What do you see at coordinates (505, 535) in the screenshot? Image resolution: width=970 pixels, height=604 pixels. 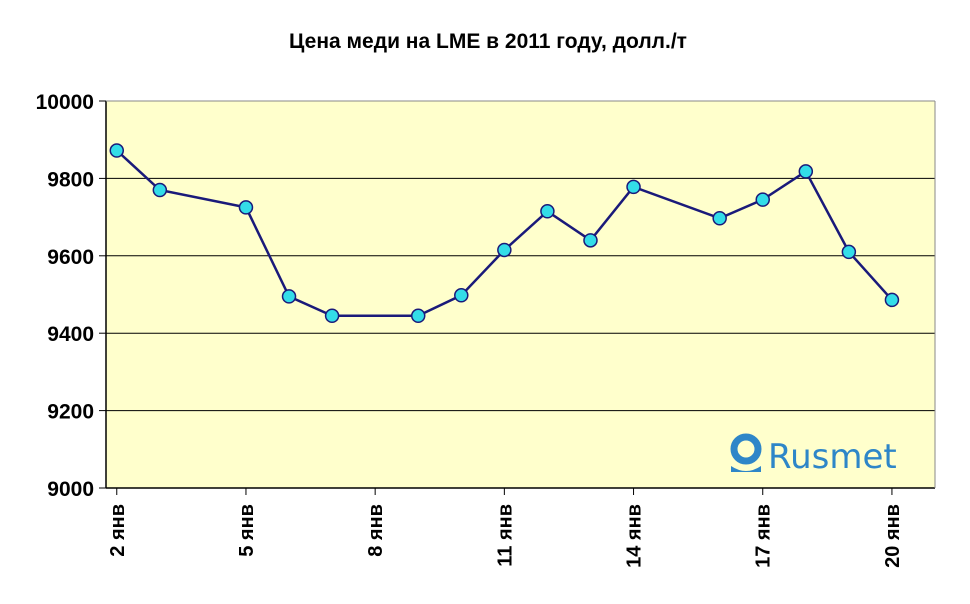 I see `x-tick-label: 11 янв` at bounding box center [505, 535].